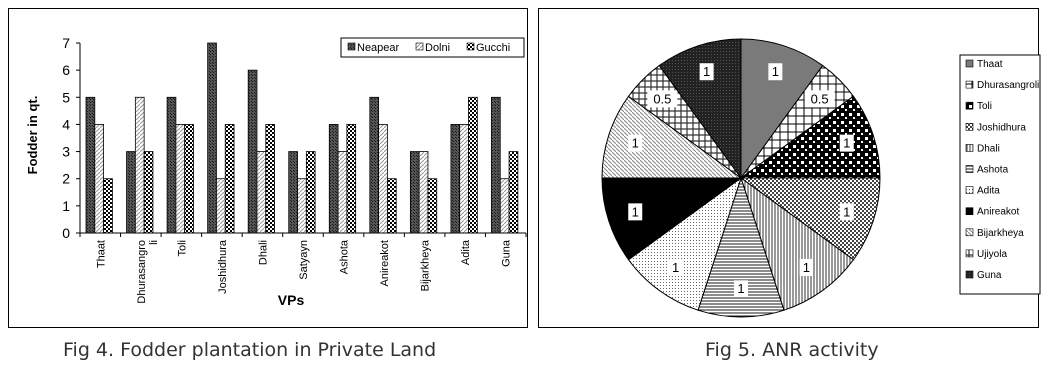 Image resolution: width=1047 pixels, height=371 pixels. I want to click on pie-legend-swatch-adita, so click(969, 190).